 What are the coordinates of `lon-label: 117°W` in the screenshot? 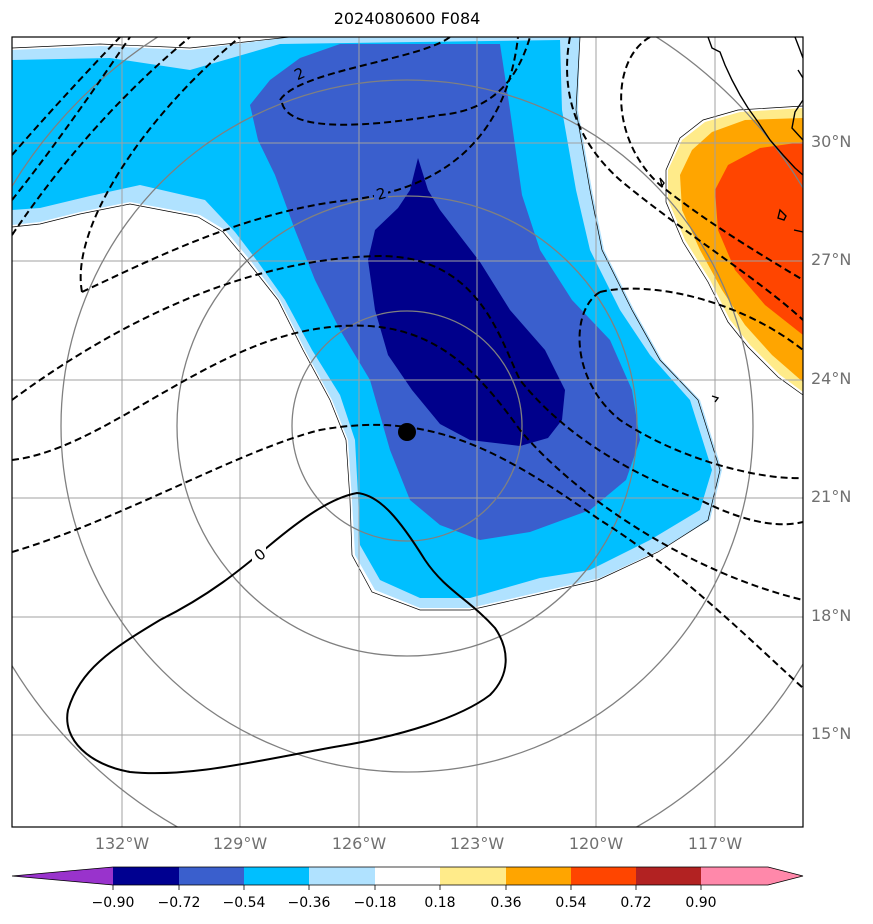 It's located at (715, 843).